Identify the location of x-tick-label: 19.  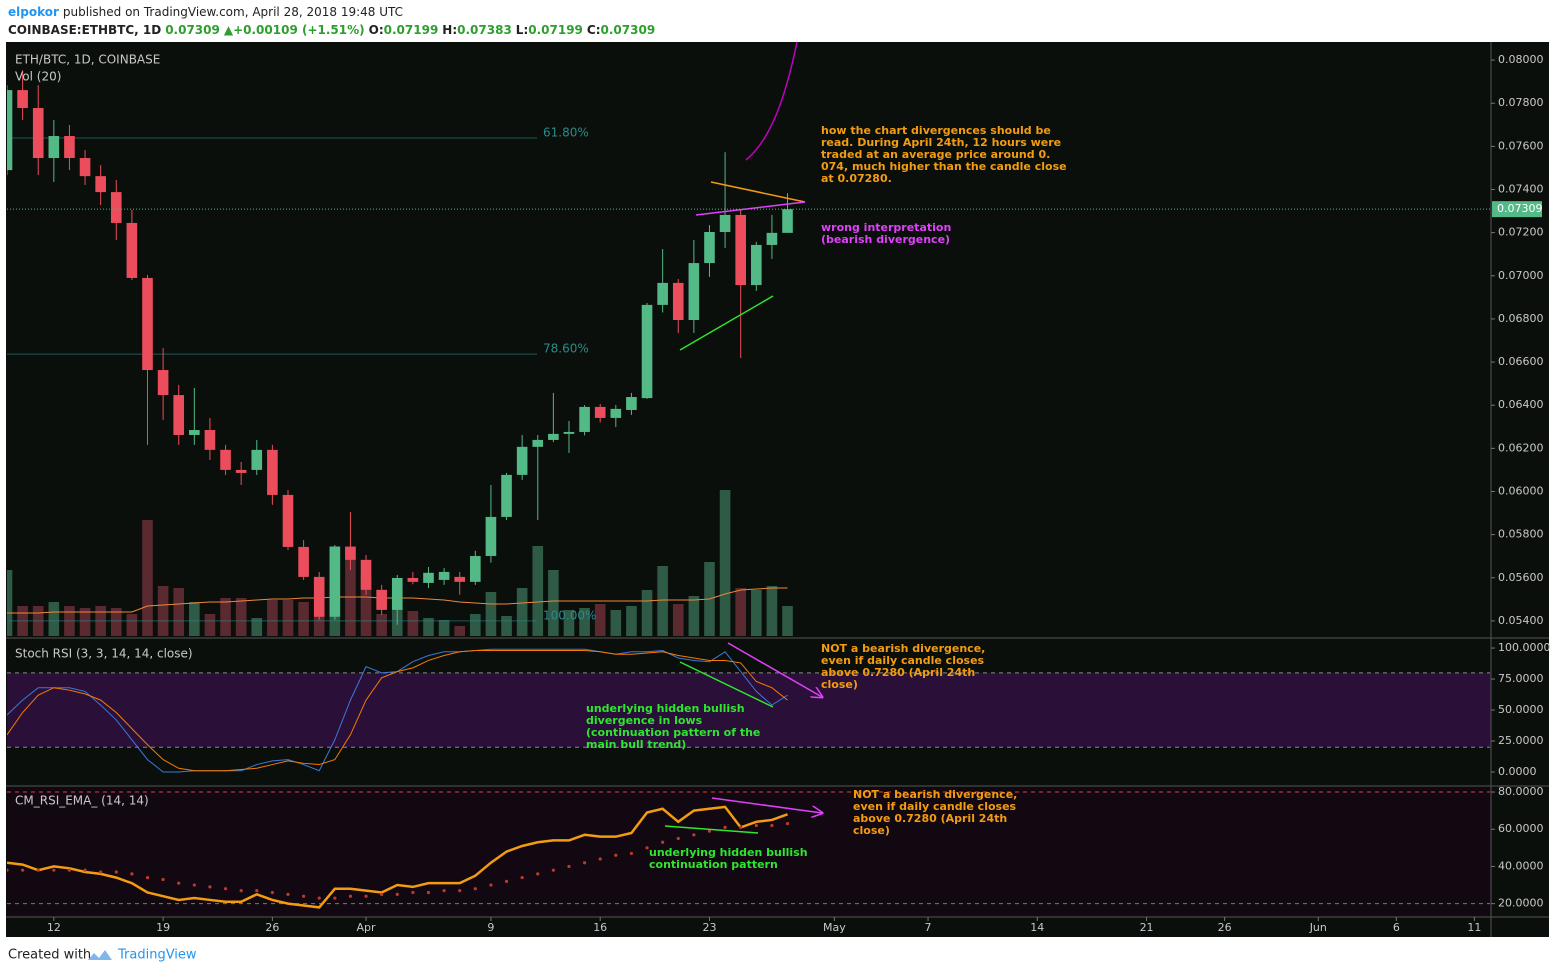
(163, 927).